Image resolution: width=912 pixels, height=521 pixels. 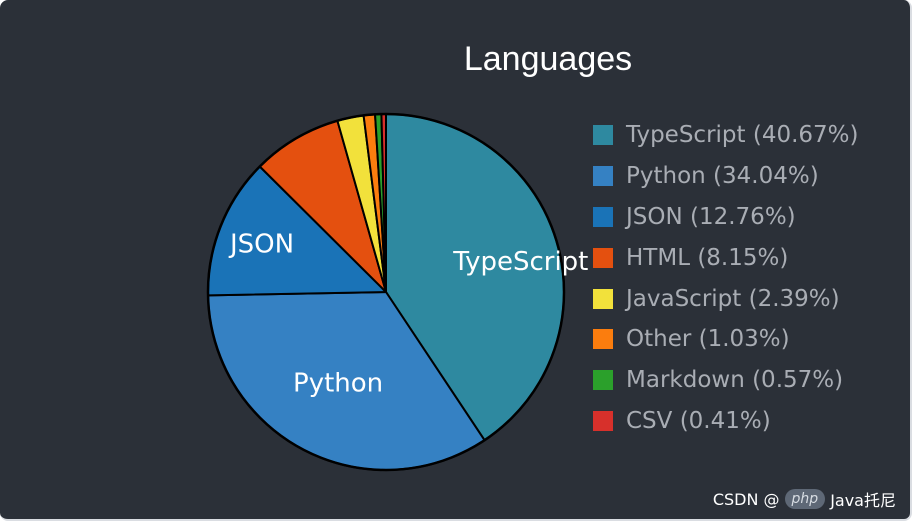 I want to click on legend-item-html: HTML (8.15%), so click(x=726, y=257).